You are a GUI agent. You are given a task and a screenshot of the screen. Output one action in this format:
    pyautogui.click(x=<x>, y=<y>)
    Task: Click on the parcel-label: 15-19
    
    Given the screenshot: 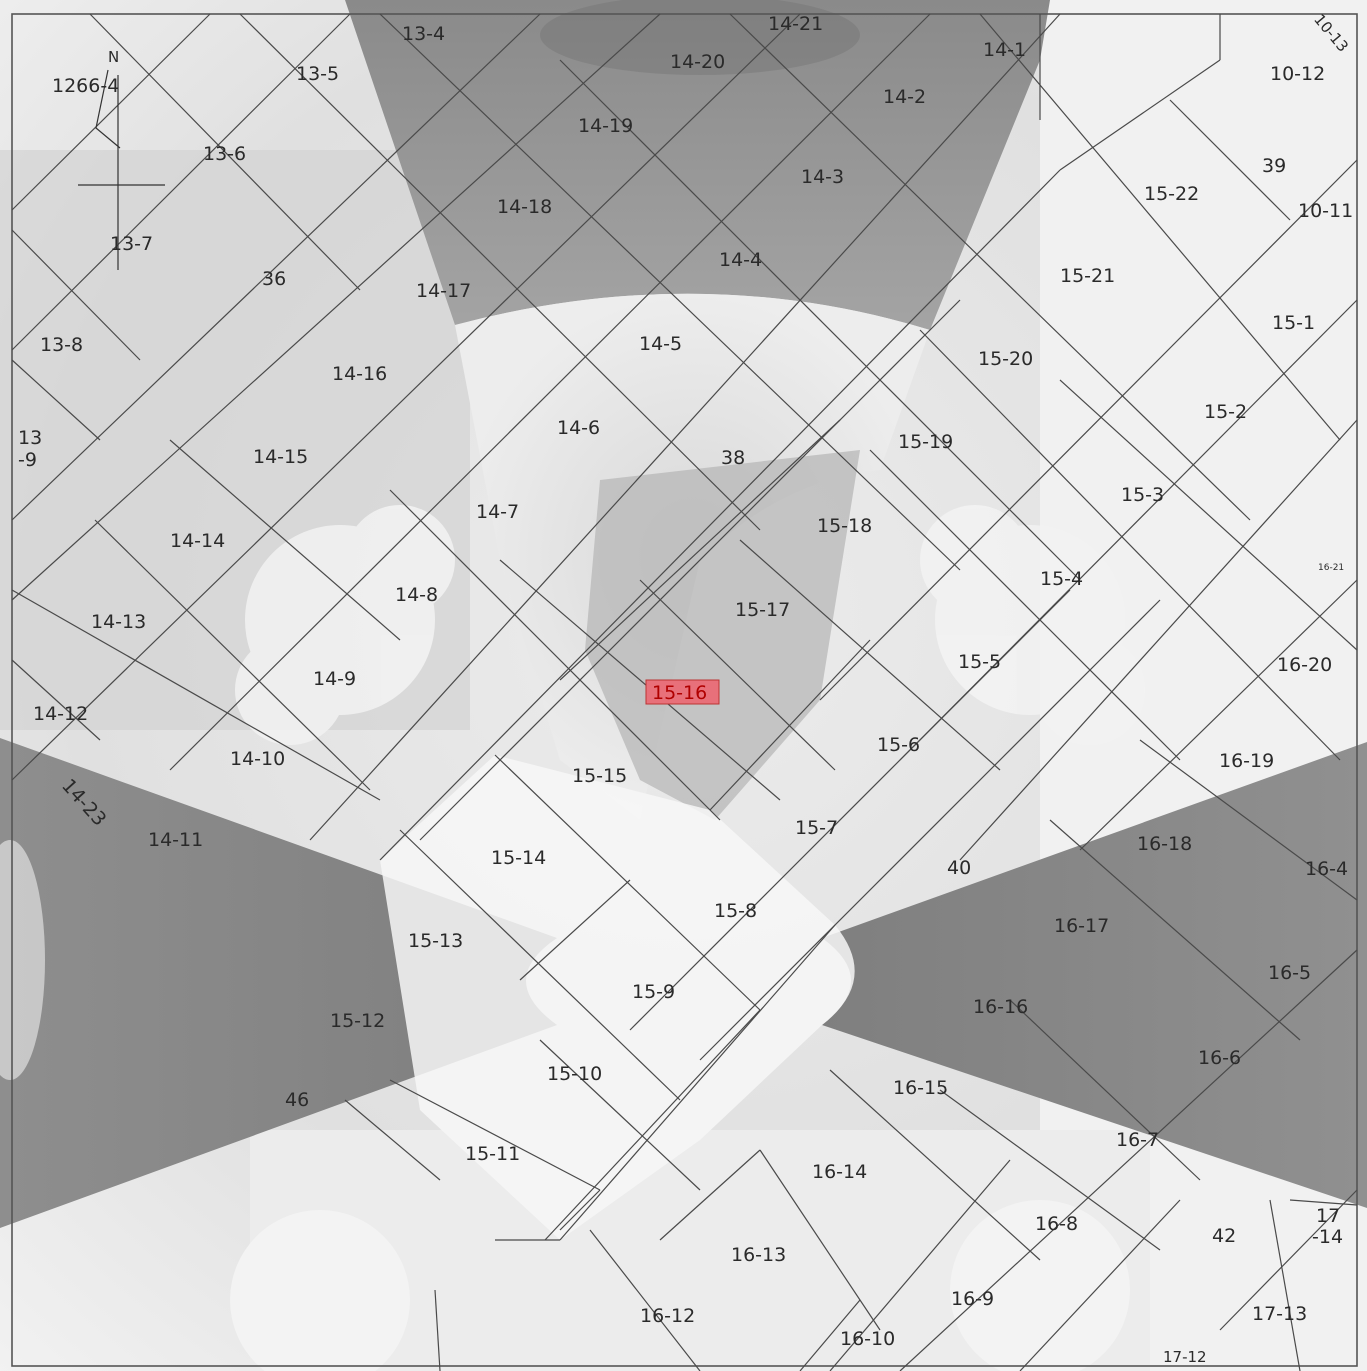 What is the action you would take?
    pyautogui.click(x=925, y=442)
    